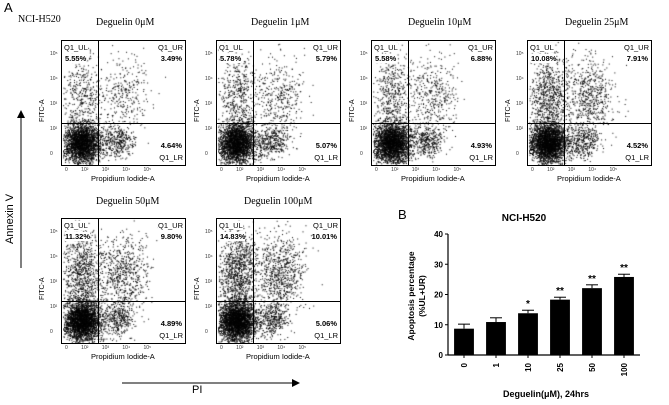  I want to click on pi-axis-arrow, so click(211, 383).